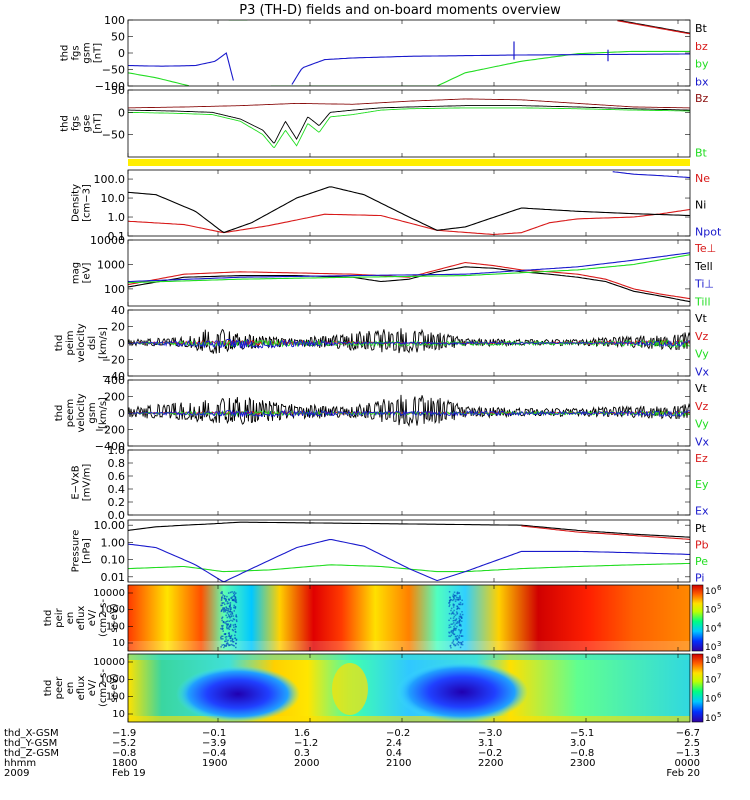  I want to click on y-axis-label: Pressure[nPa], so click(82, 551).